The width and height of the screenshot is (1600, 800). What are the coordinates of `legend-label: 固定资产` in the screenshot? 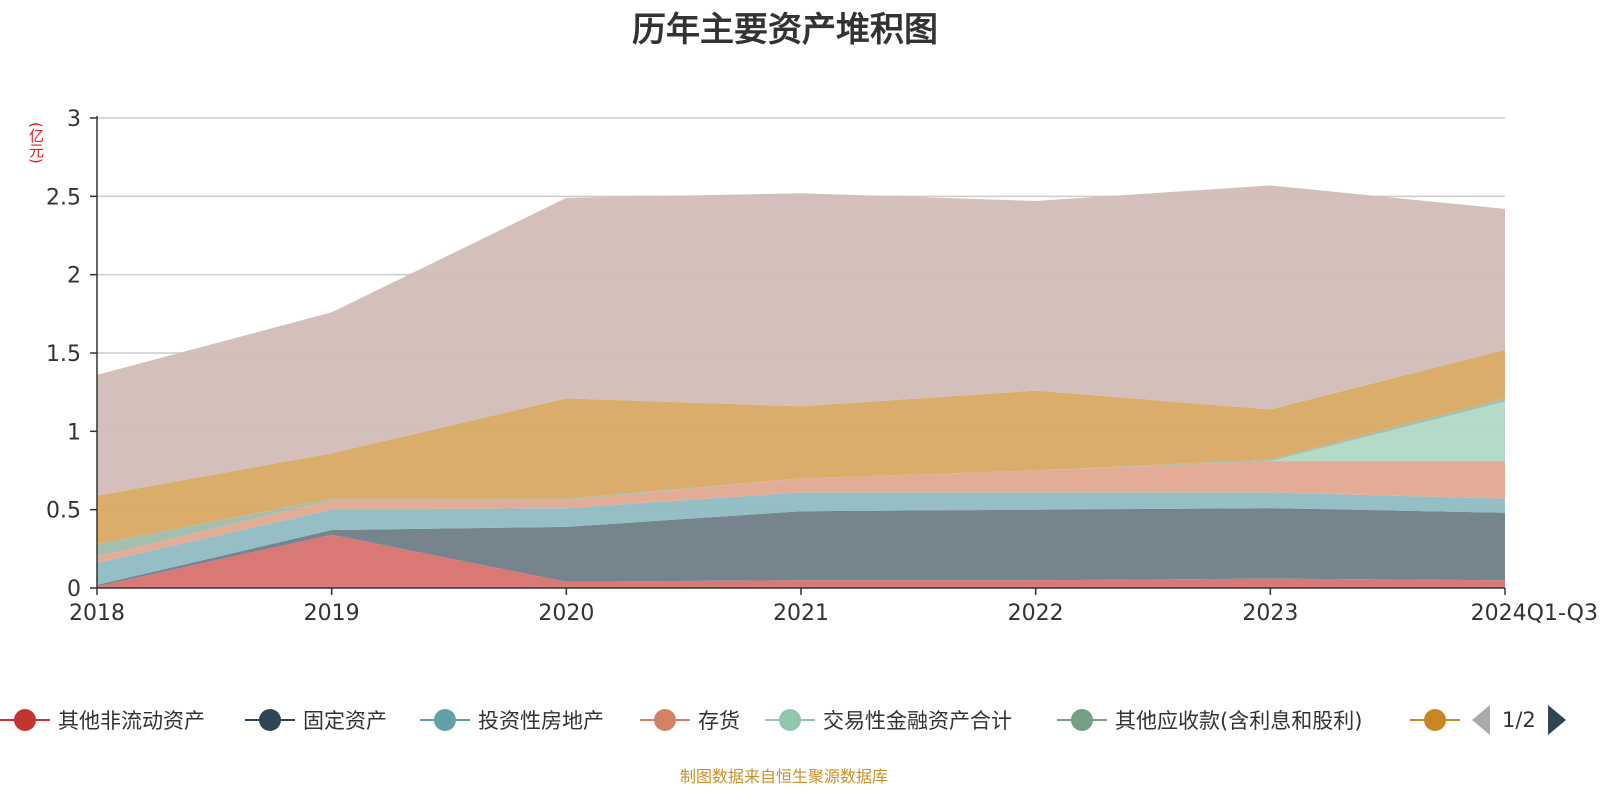 It's located at (345, 721).